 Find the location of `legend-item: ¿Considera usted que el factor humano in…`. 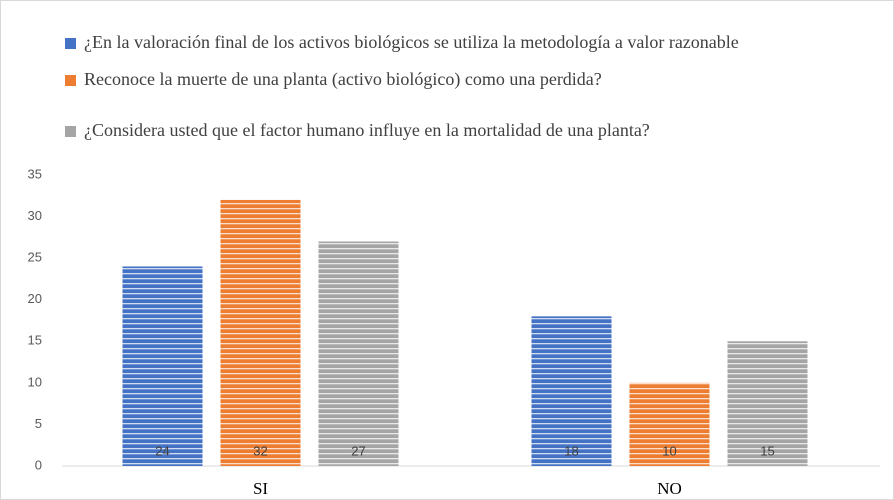

legend-item: ¿Considera usted que el factor humano in… is located at coordinates (457, 130).